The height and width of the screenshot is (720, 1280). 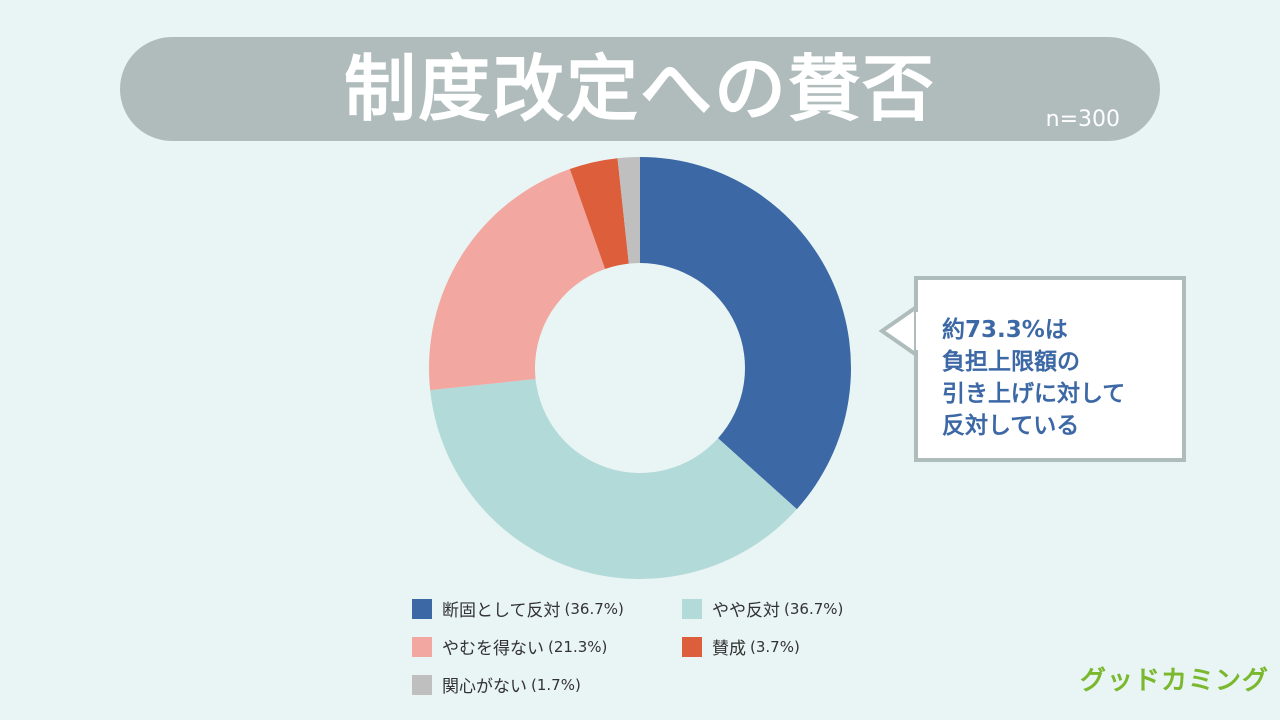 What do you see at coordinates (775, 646) in the screenshot?
I see `legend-value: (3.7%)` at bounding box center [775, 646].